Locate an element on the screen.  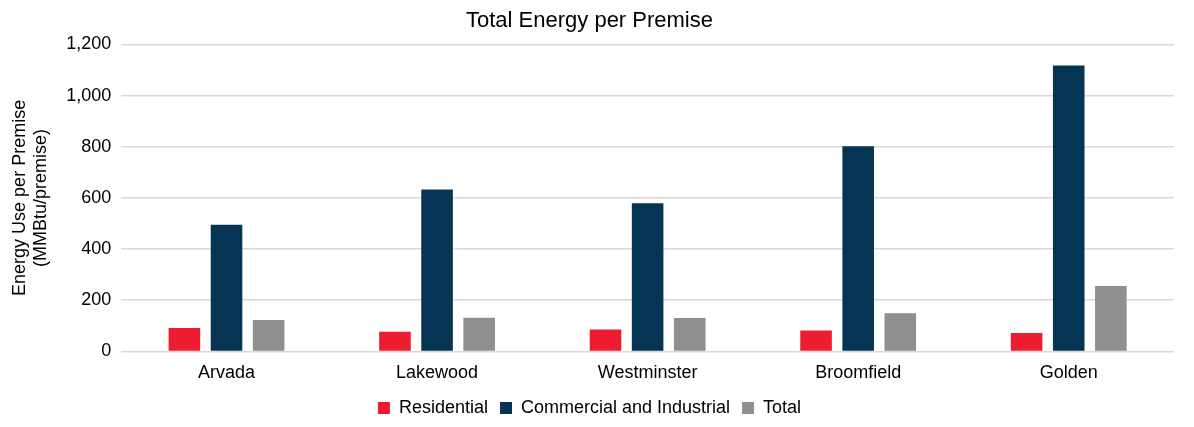
y-tick-label: 1,000 is located at coordinates (89, 94).